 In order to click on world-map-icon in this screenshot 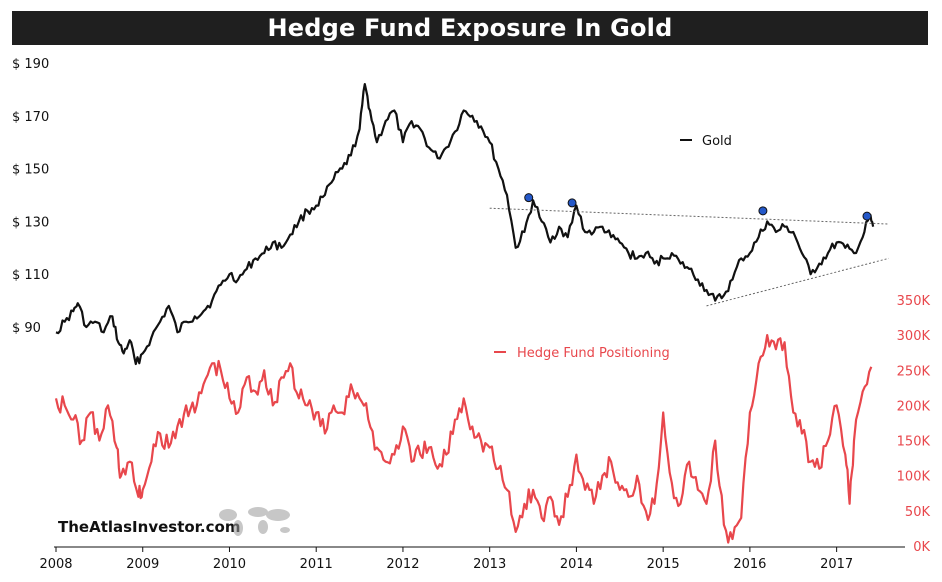, I will do `click(254, 521)`.